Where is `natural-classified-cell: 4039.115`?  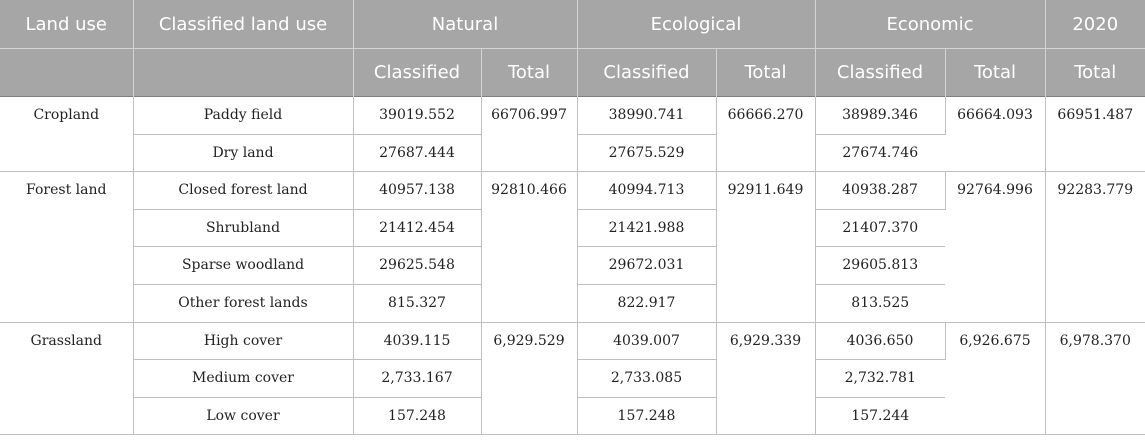 natural-classified-cell: 4039.115 is located at coordinates (417, 341).